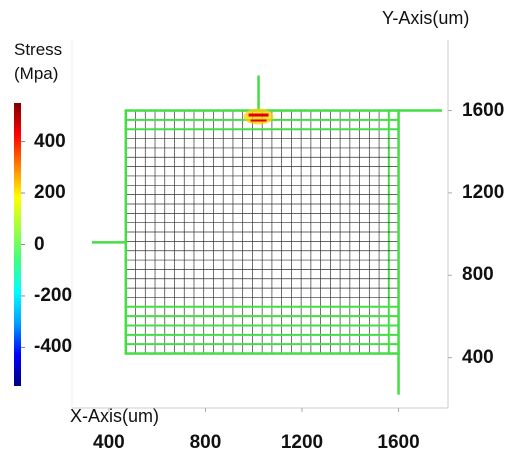 The image size is (526, 465). I want to click on colorbar-tick-label: -400, so click(53, 347).